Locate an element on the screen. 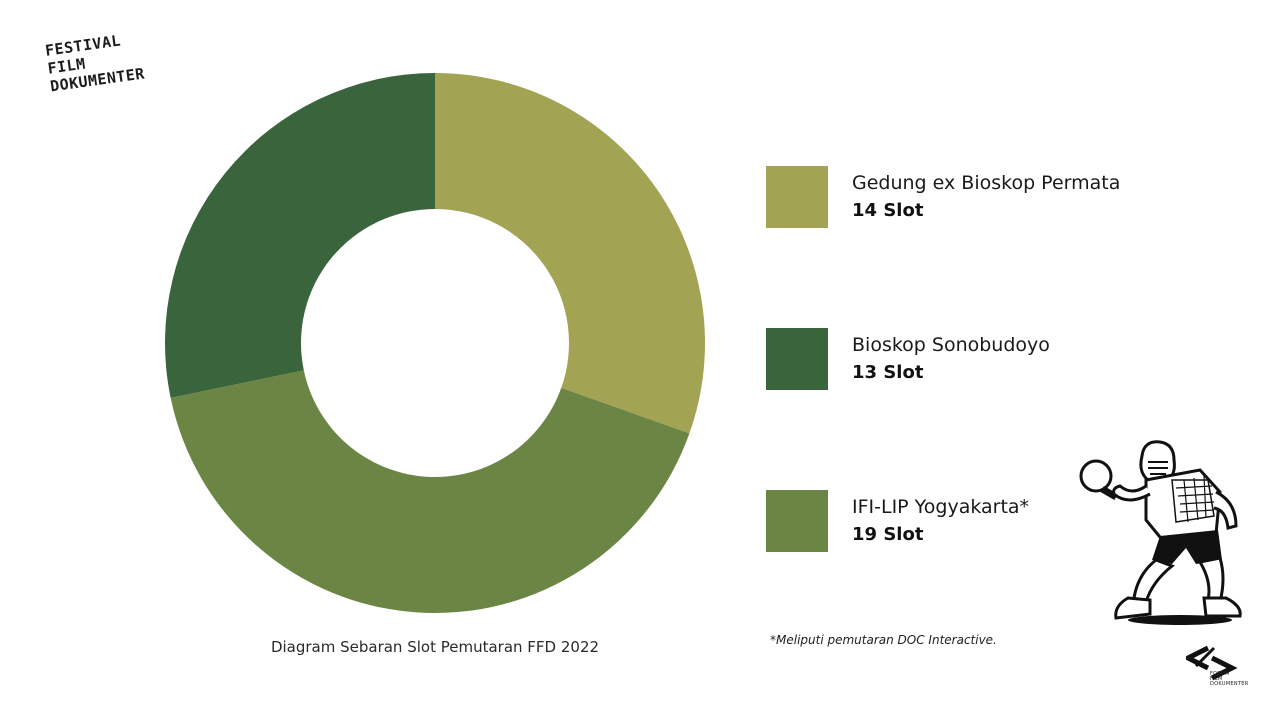 The height and width of the screenshot is (720, 1280). legend-label: Bioskop Sonobudoyo is located at coordinates (951, 345).